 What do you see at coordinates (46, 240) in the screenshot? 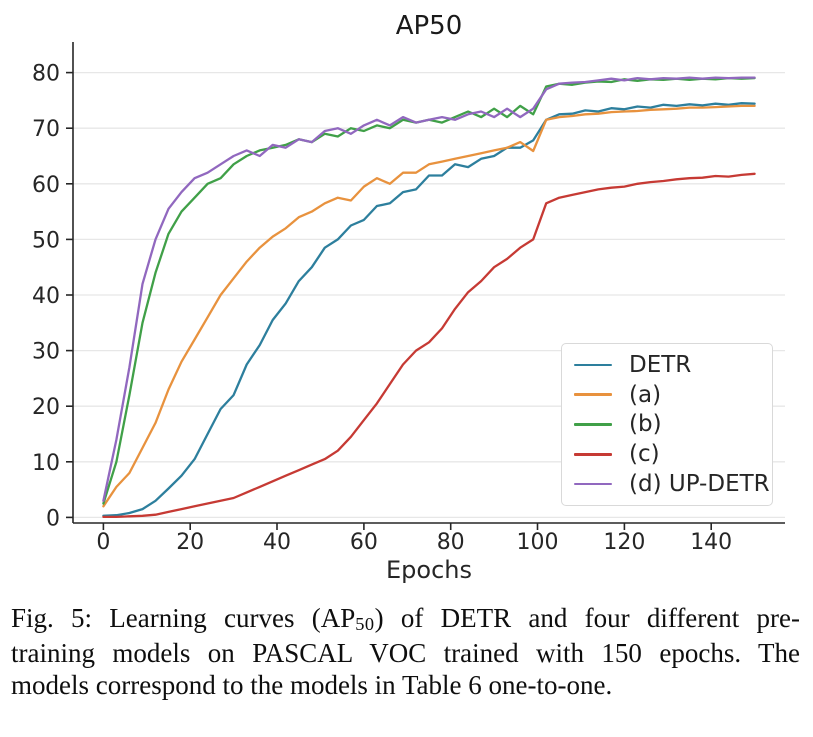
I see `y-tick-label: 50` at bounding box center [46, 240].